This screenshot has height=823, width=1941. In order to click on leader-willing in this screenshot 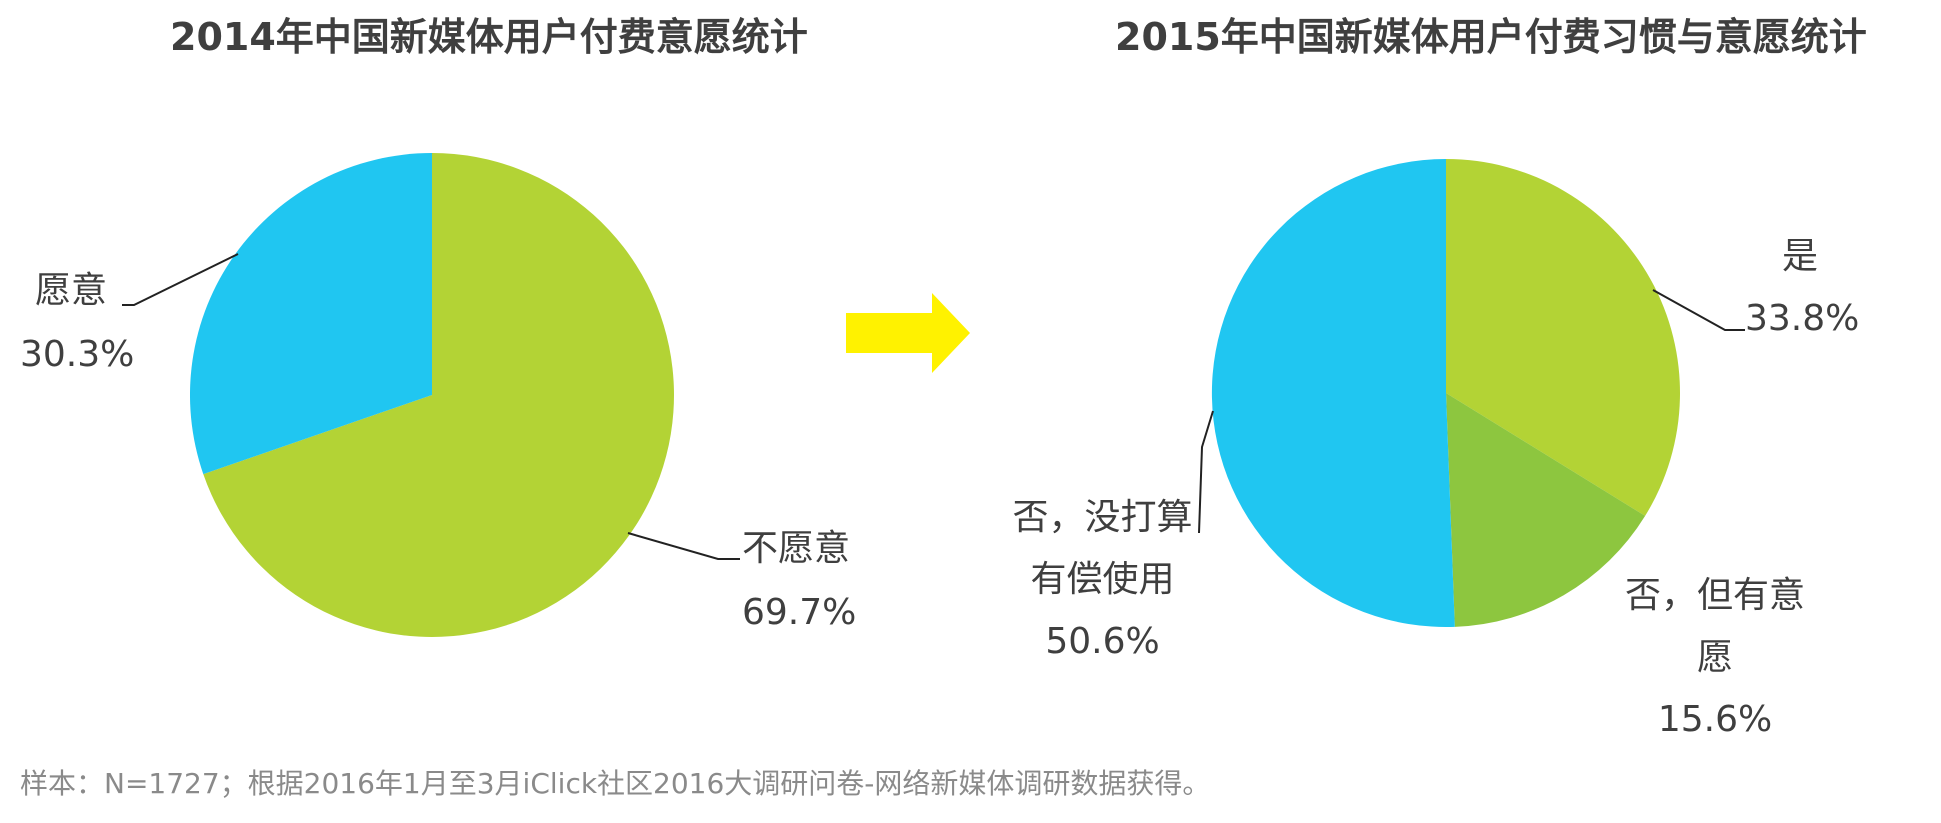, I will do `click(180, 279)`.